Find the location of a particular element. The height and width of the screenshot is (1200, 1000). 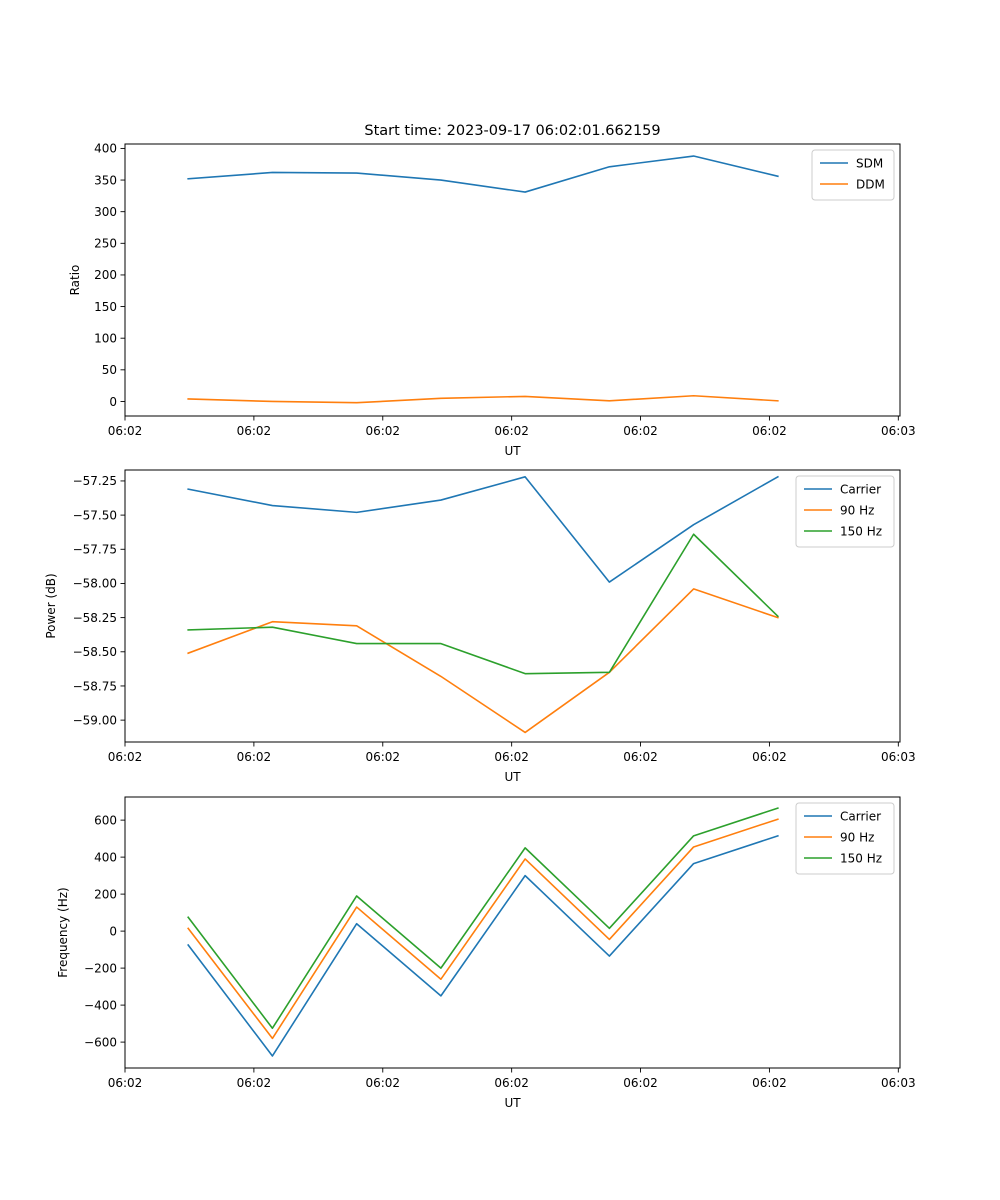

y-tick-label: 250 is located at coordinates (105, 244).